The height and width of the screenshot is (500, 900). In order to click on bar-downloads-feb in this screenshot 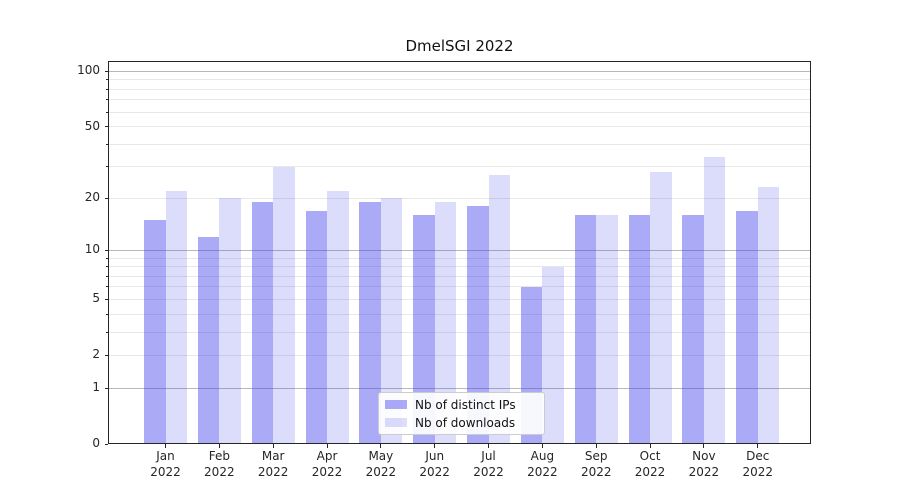, I will do `click(230, 321)`.